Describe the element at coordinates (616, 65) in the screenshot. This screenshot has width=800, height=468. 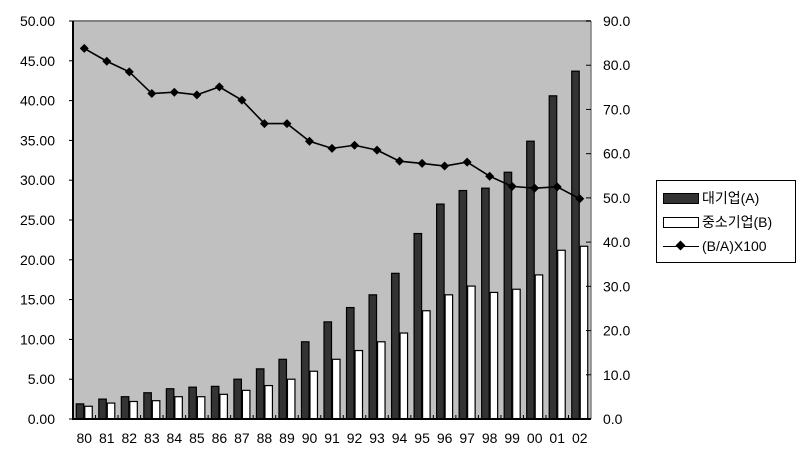
I see `y2-axis-tick-label: 80.0` at that location.